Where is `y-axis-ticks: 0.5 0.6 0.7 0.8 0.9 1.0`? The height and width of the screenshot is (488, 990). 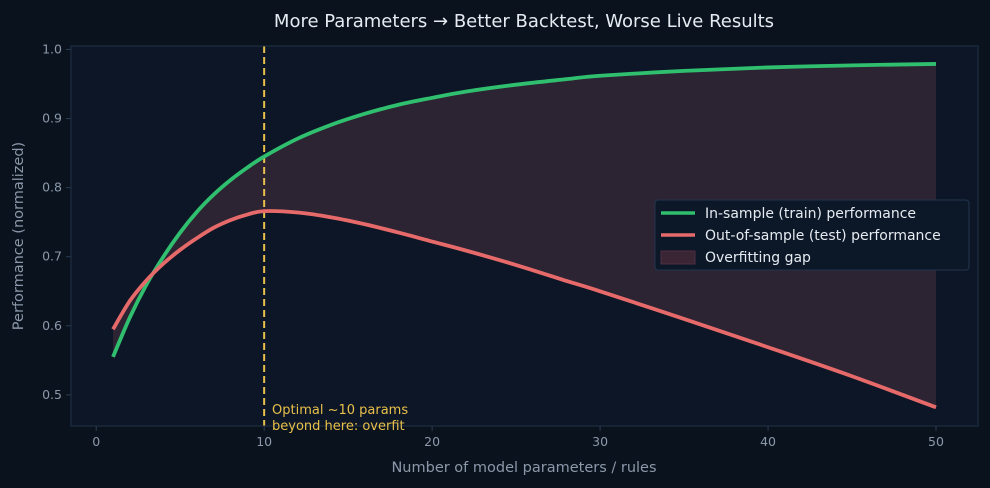 y-axis-ticks: 0.5 0.6 0.7 0.8 0.9 1.0 is located at coordinates (56, 221).